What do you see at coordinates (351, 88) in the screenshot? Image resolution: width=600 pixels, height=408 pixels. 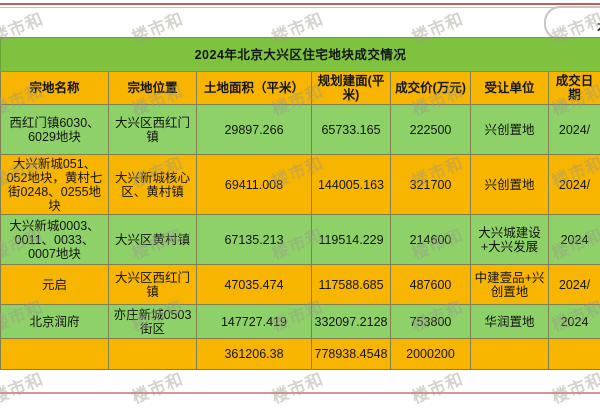 I see `column-header-planned-area: 规划建面(平米)` at bounding box center [351, 88].